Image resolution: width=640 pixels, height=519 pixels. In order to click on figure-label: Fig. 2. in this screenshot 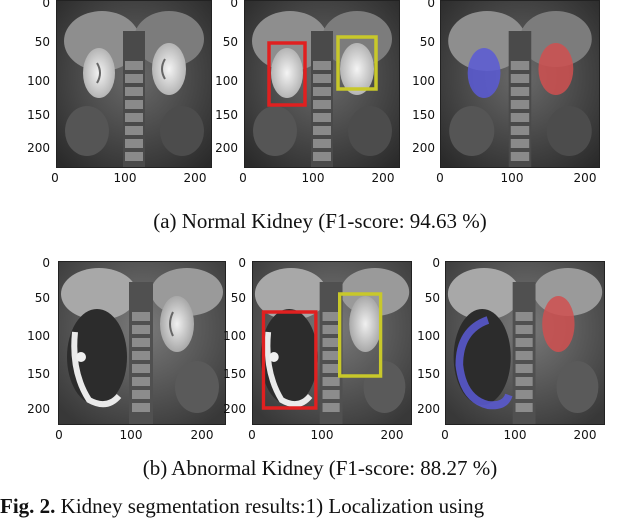, I will do `click(28, 506)`.